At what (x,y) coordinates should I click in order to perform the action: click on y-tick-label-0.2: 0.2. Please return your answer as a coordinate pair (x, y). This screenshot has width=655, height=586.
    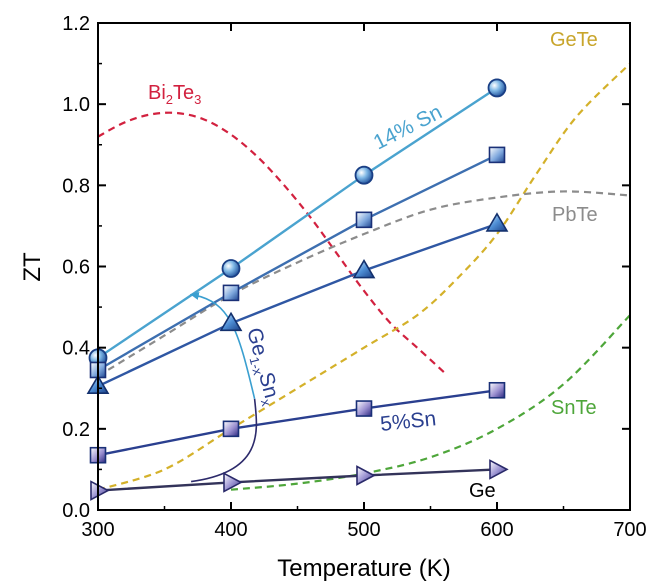
    Looking at the image, I should click on (76, 430).